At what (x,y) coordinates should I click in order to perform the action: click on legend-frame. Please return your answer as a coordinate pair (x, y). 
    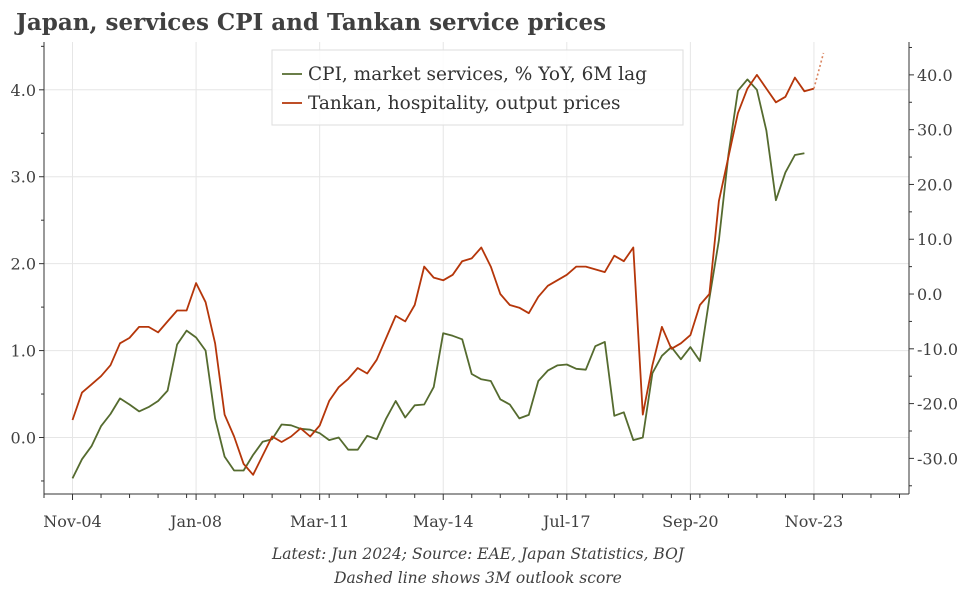
    Looking at the image, I should click on (477, 87).